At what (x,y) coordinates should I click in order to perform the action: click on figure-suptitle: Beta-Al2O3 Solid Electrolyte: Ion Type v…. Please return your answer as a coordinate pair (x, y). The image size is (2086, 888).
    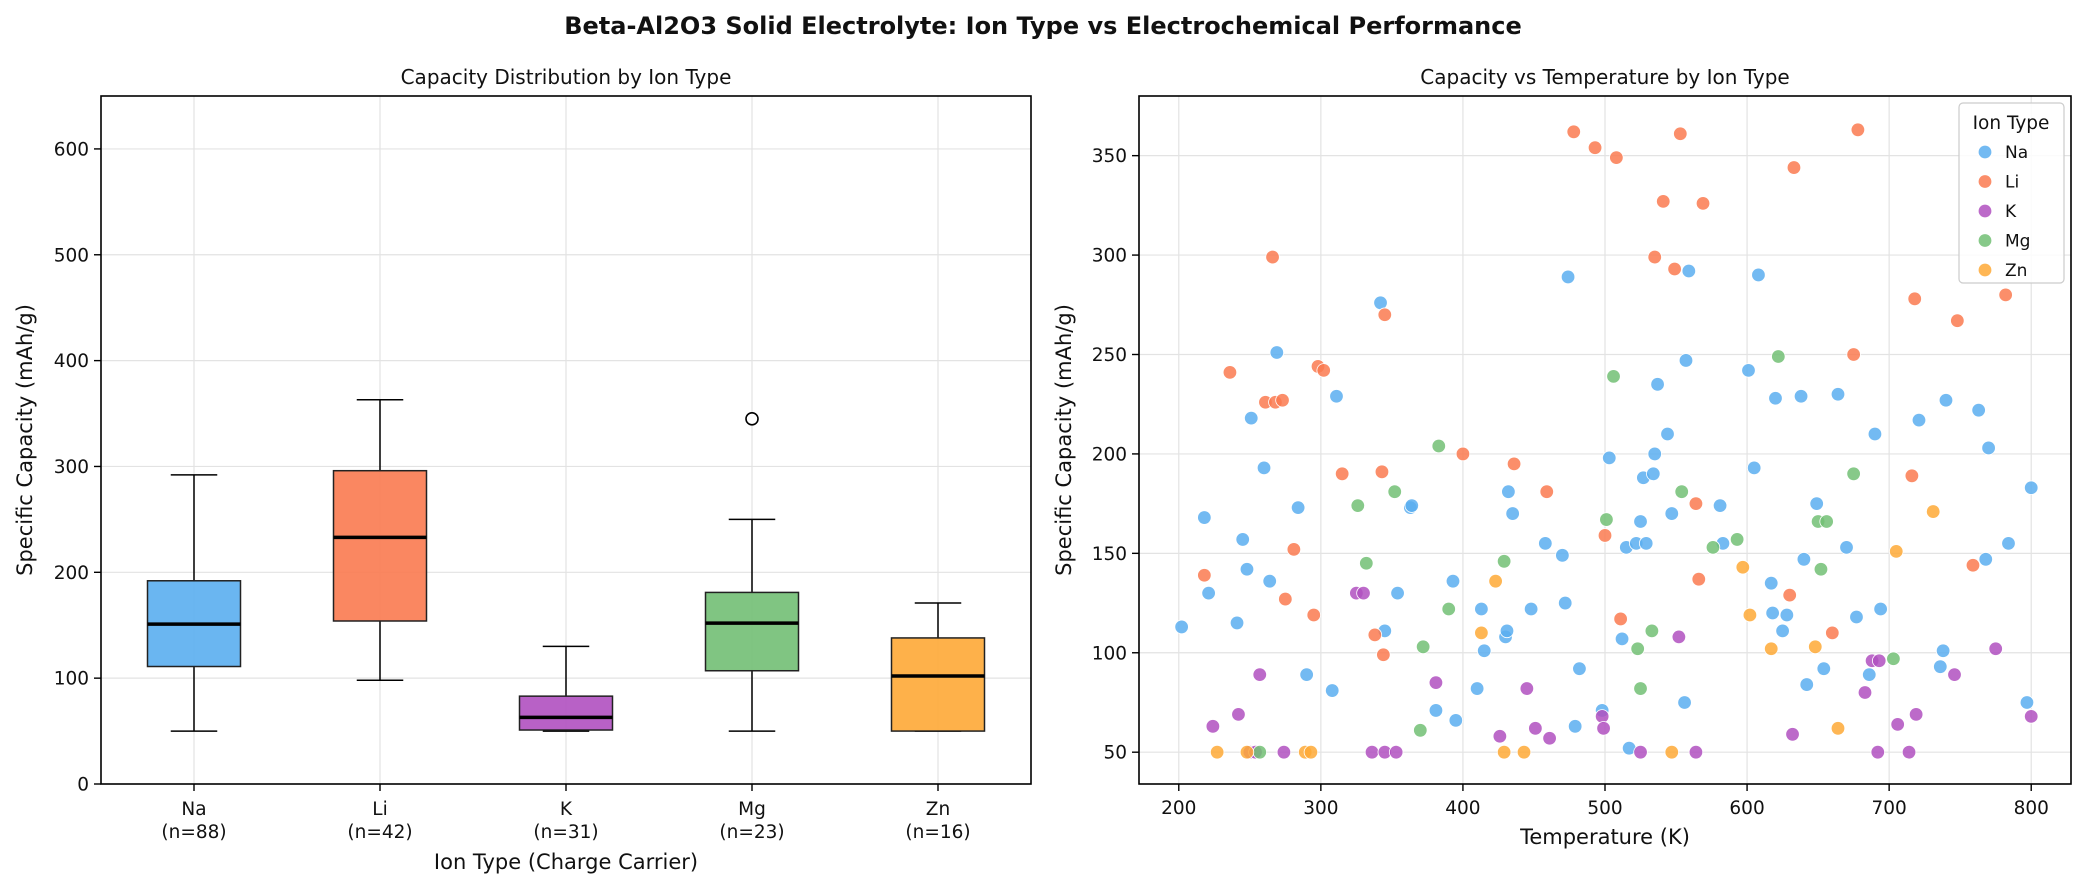
    Looking at the image, I should click on (1043, 26).